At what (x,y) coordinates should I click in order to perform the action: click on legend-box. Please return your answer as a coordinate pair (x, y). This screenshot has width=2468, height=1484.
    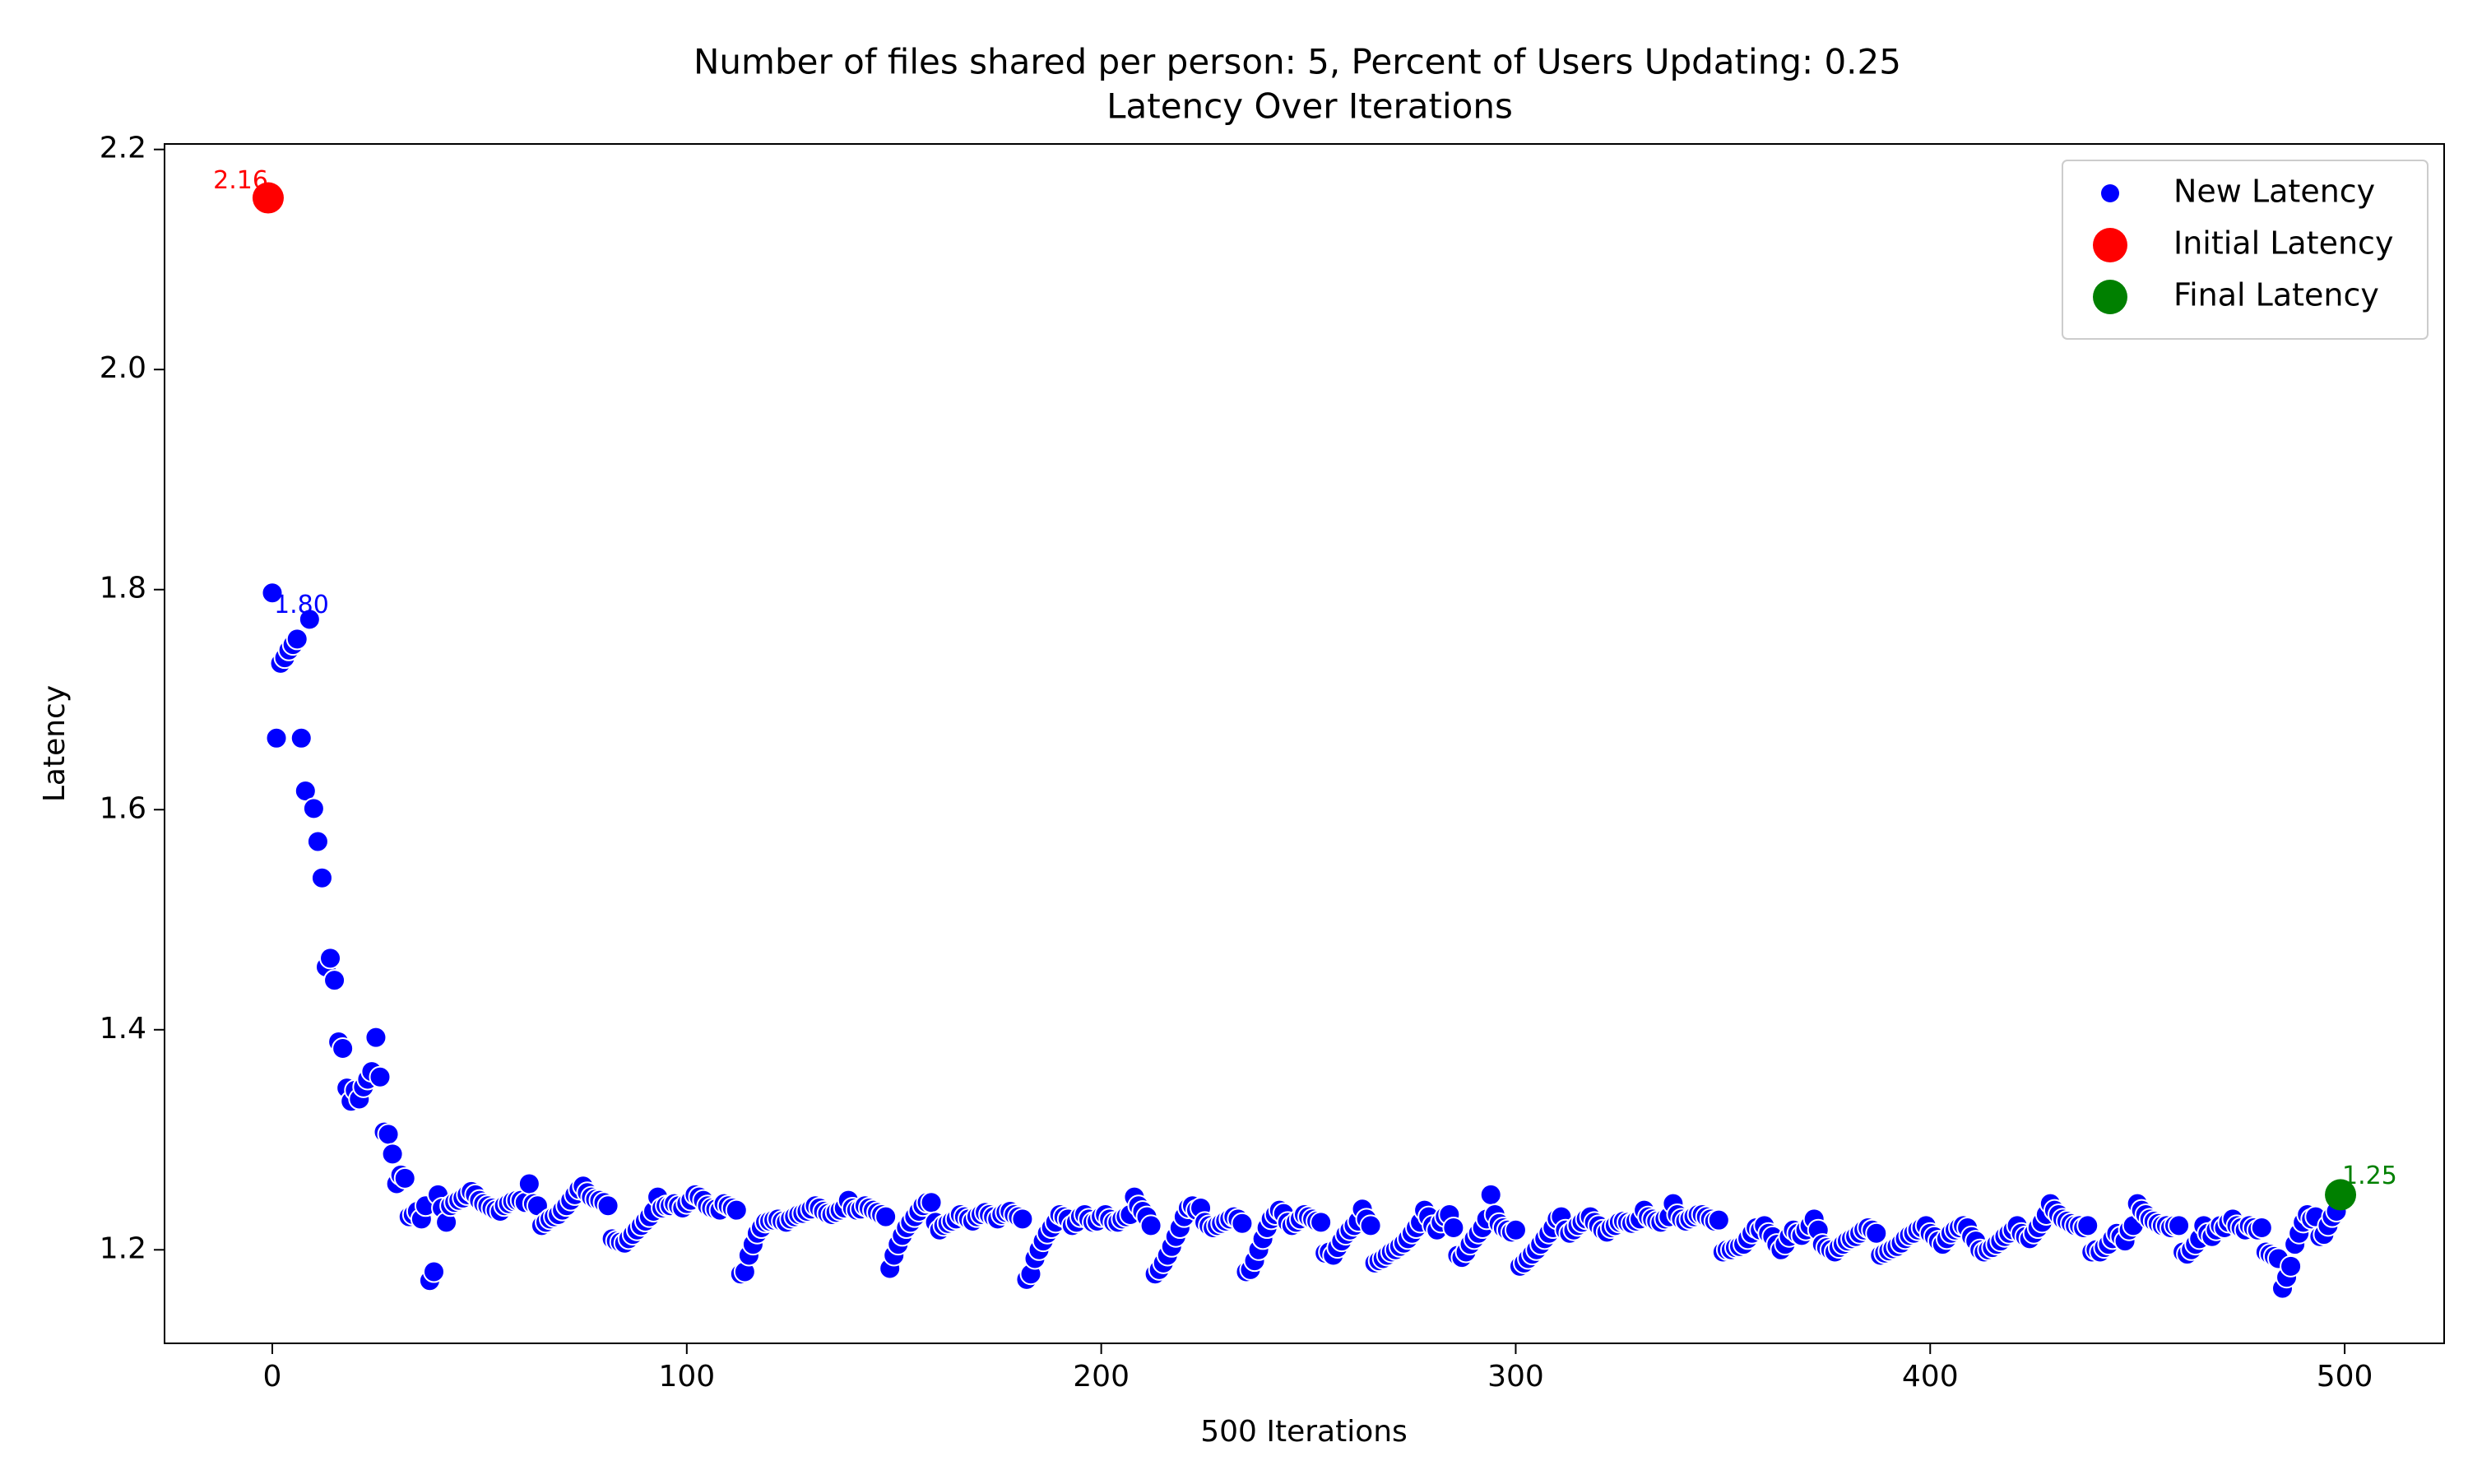
    Looking at the image, I should click on (2245, 250).